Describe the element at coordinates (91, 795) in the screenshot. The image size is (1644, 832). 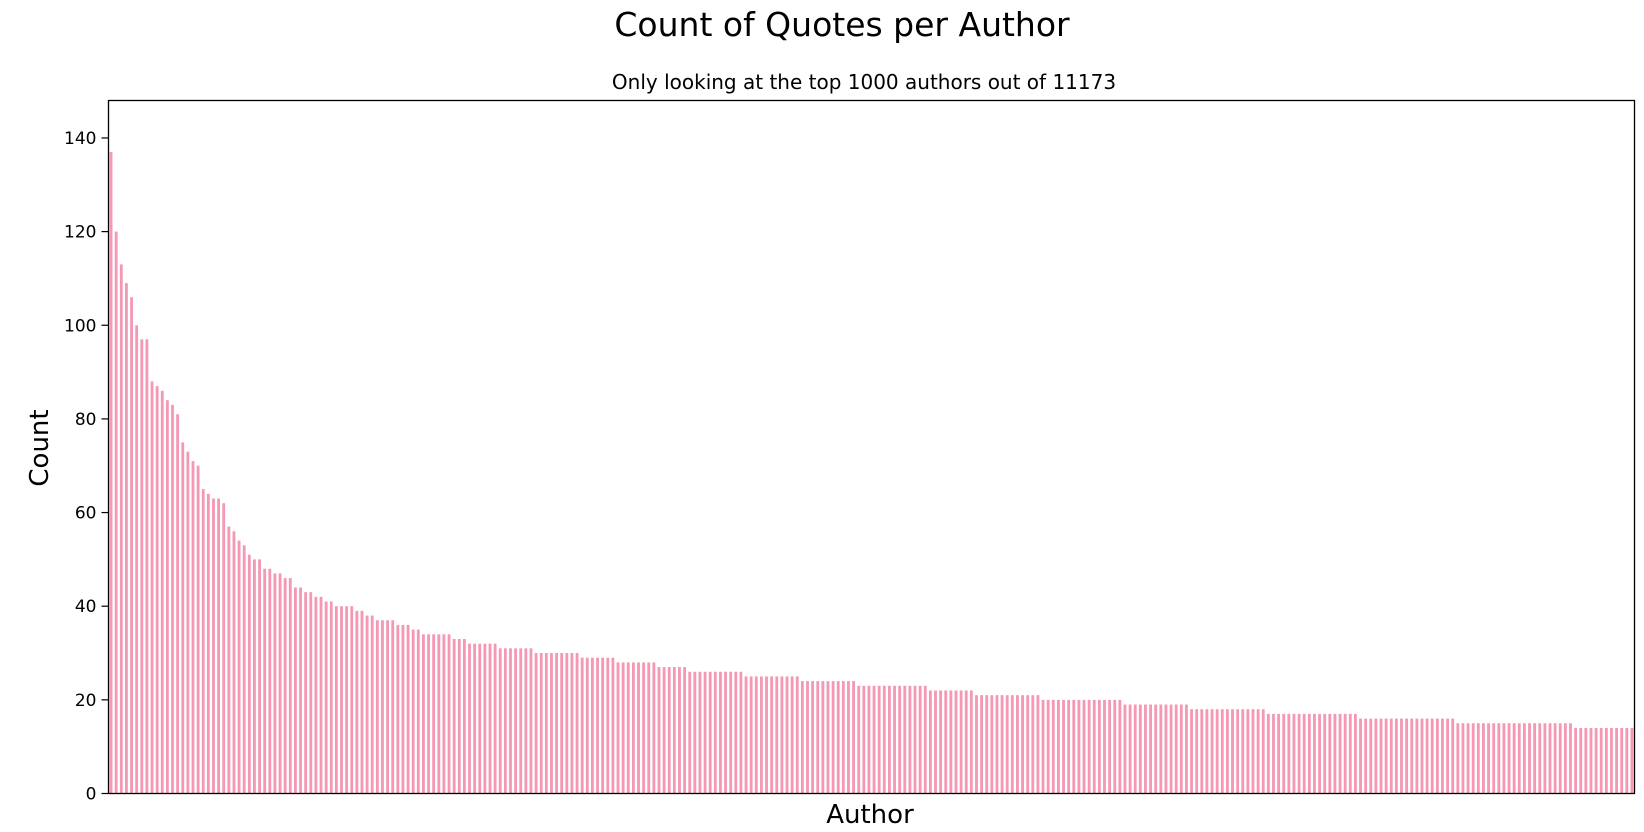
I see `y-tick-label: 0` at that location.